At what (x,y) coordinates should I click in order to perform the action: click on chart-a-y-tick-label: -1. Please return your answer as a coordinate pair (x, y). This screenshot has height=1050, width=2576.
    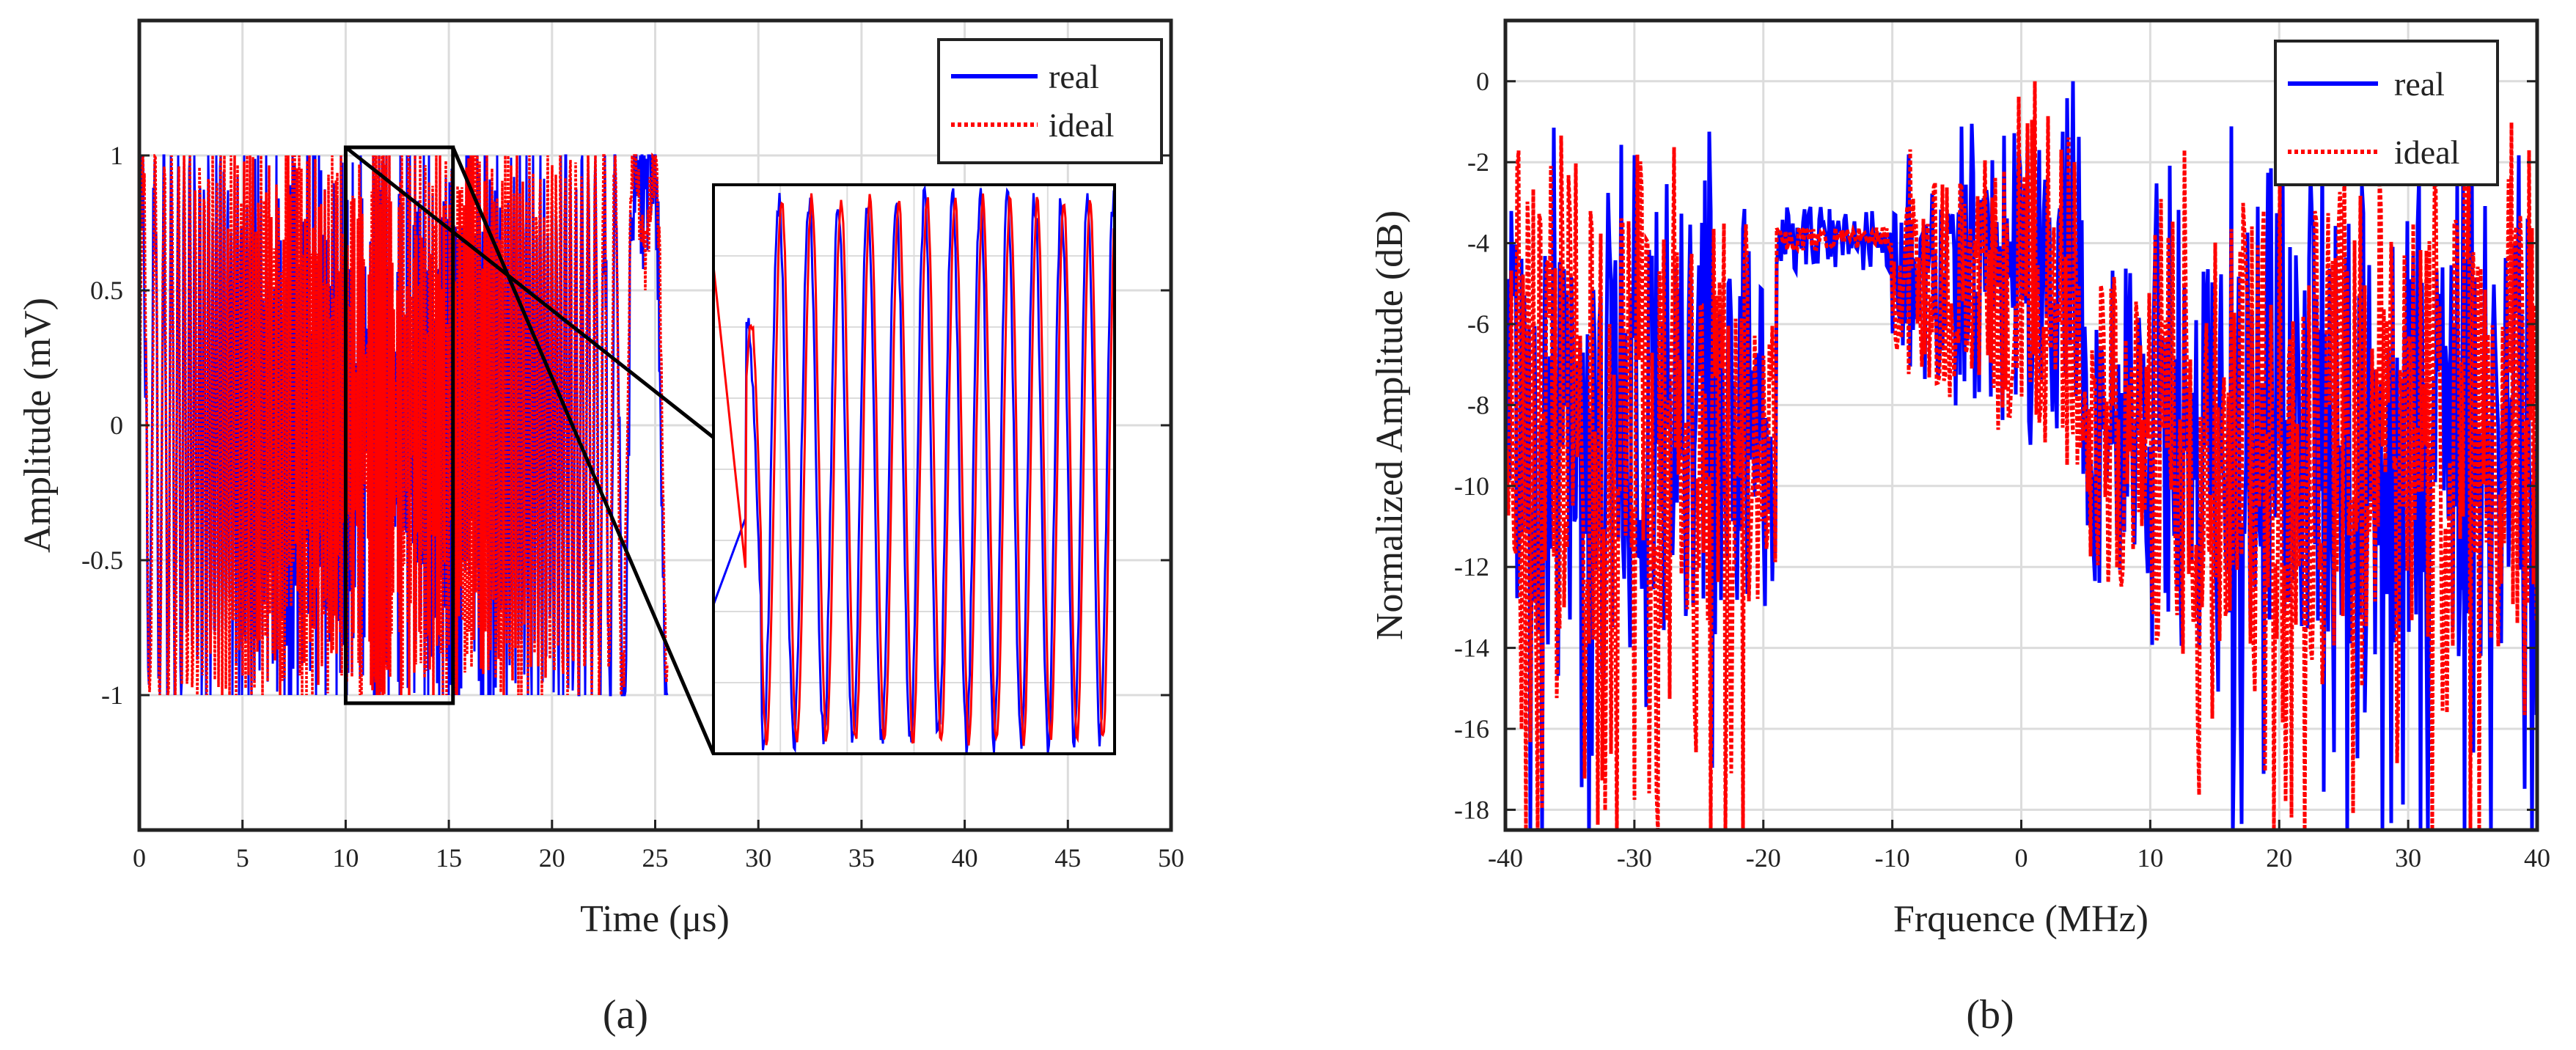
    Looking at the image, I should click on (112, 695).